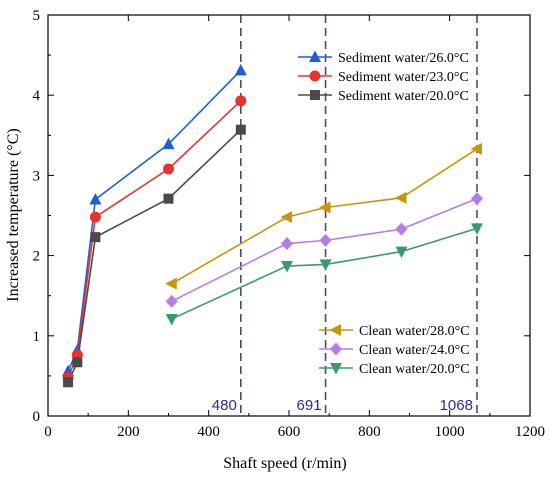 The height and width of the screenshot is (479, 550). I want to click on y-tick-label: 2, so click(37, 257).